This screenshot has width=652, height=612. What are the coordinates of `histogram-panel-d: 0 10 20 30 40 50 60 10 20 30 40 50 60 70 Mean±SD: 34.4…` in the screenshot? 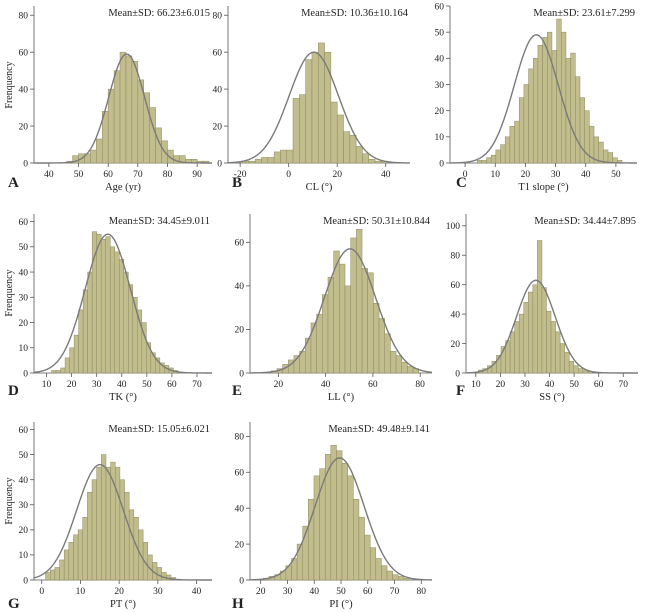 It's located at (110, 308).